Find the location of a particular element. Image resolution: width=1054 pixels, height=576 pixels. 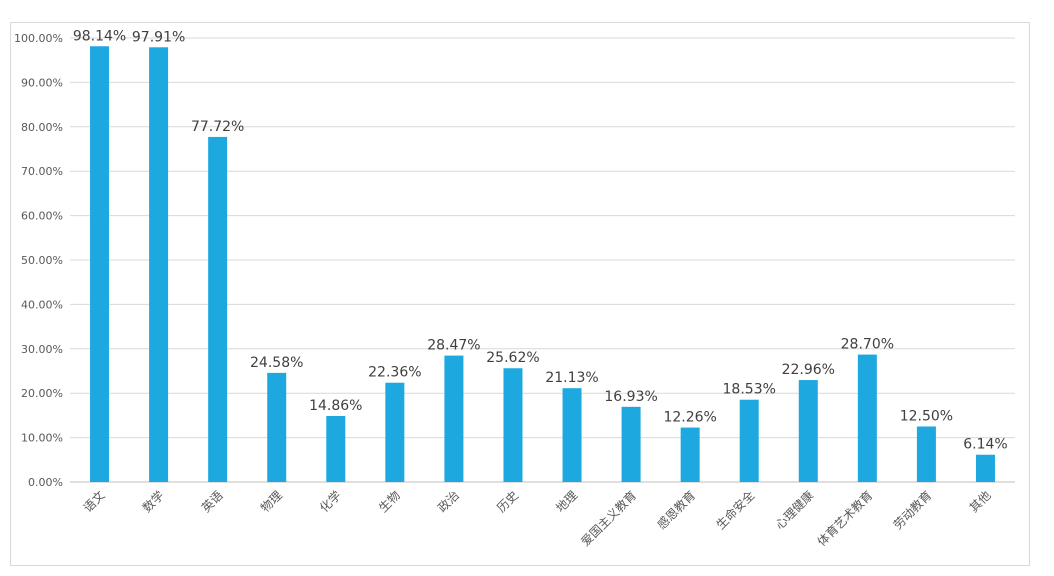

data-label: 28.70% is located at coordinates (867, 345).